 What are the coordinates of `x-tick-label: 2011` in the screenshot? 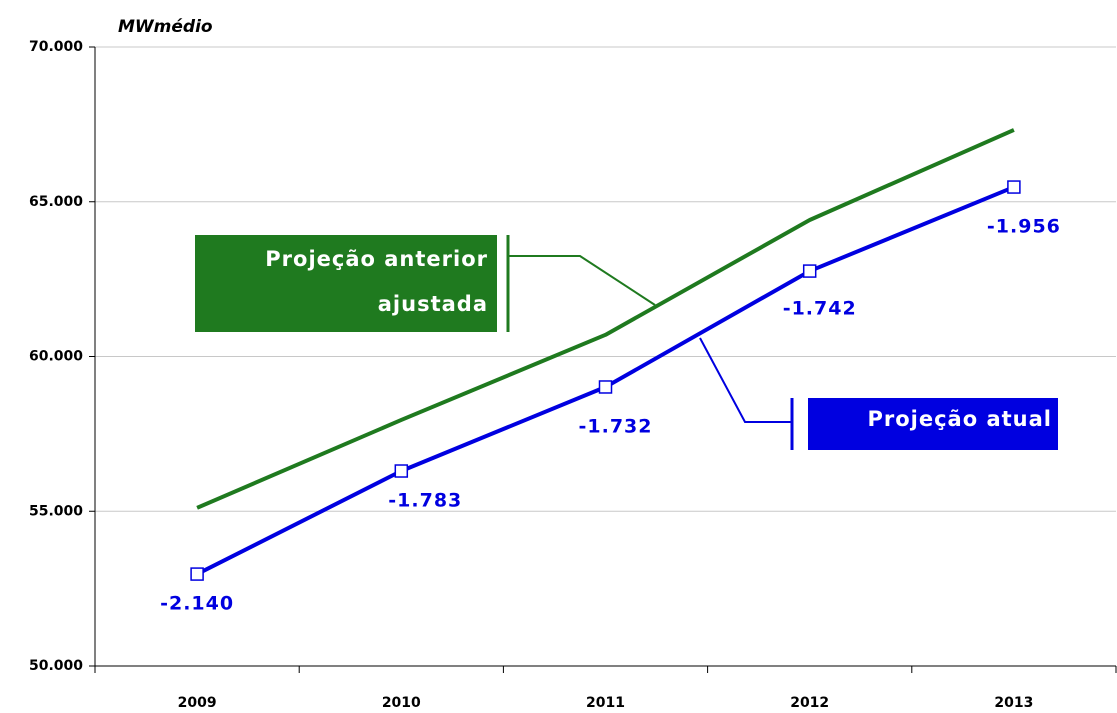 It's located at (605, 703).